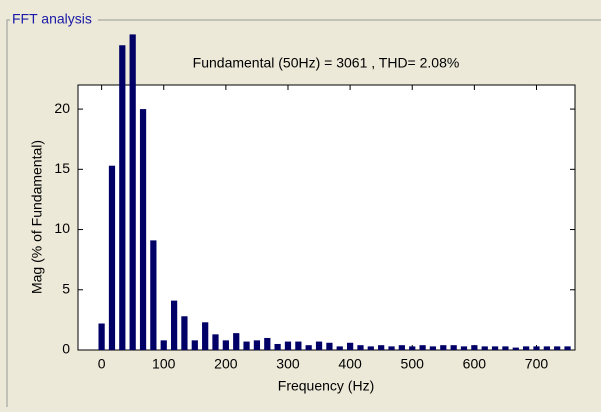  I want to click on x-tick-label: 100, so click(164, 364).